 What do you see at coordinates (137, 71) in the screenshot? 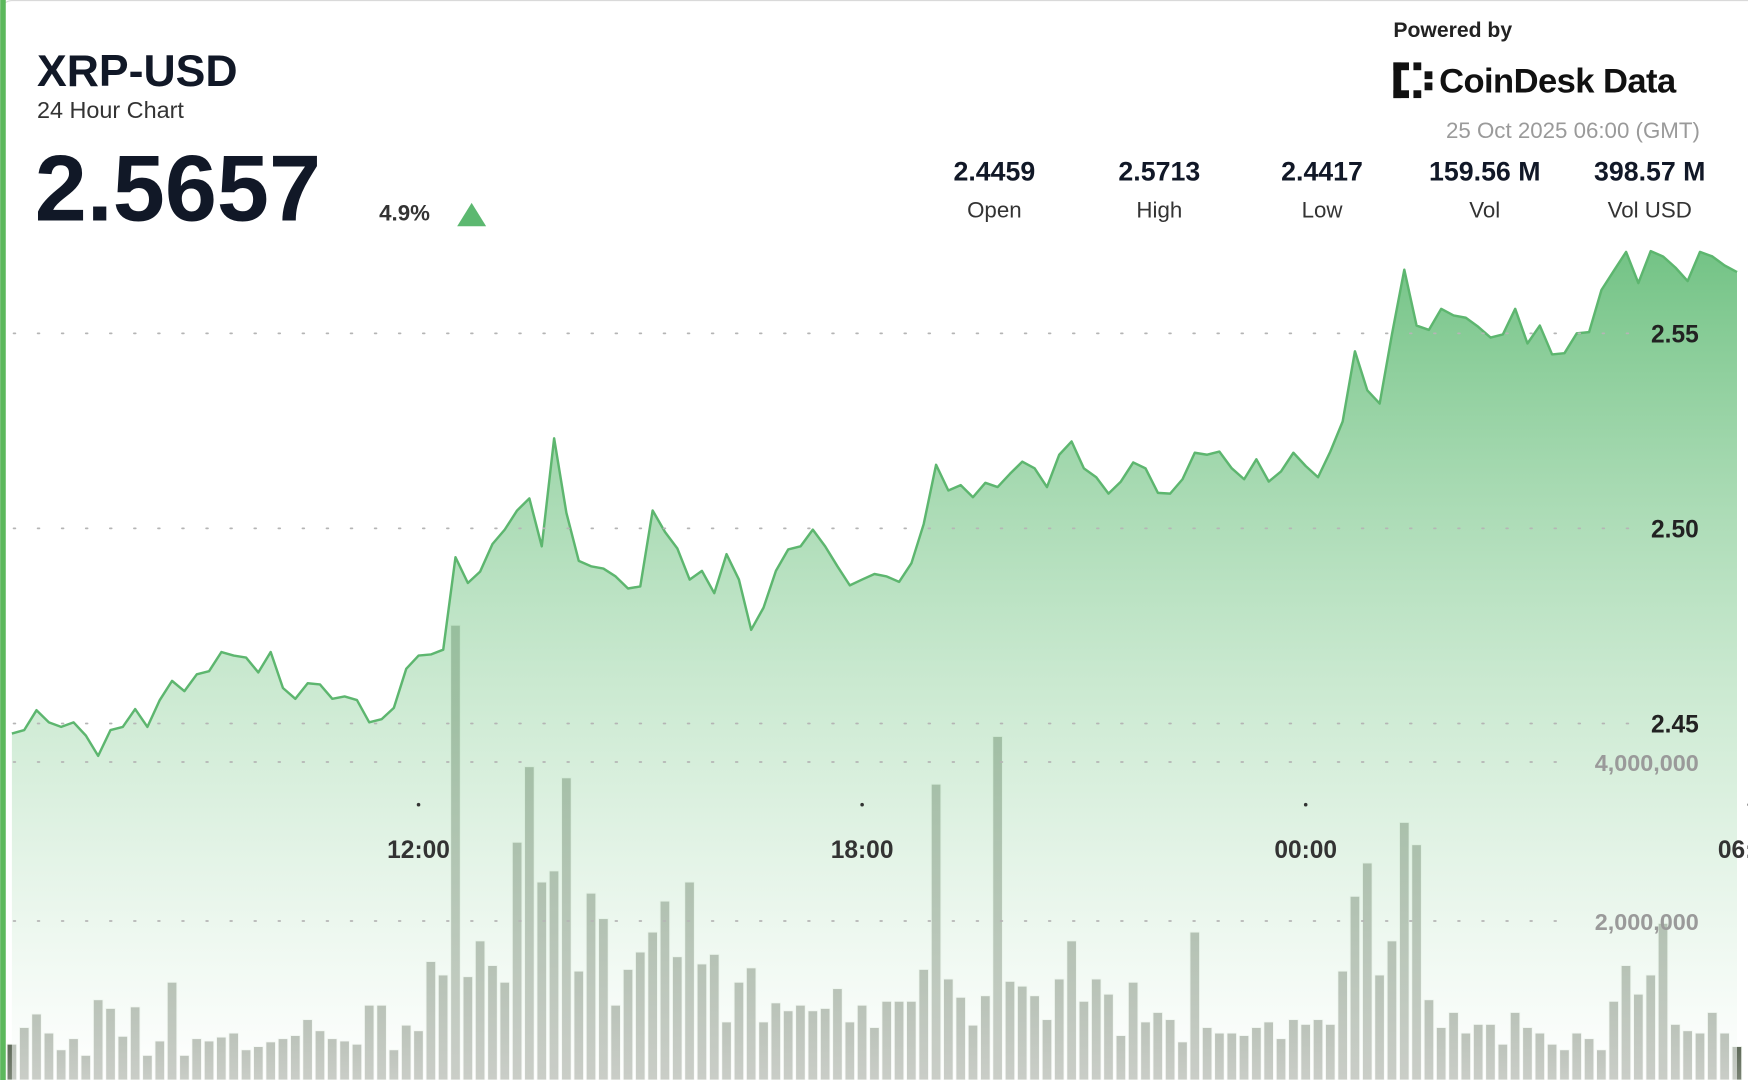
I see `symbol: XRP-USD` at bounding box center [137, 71].